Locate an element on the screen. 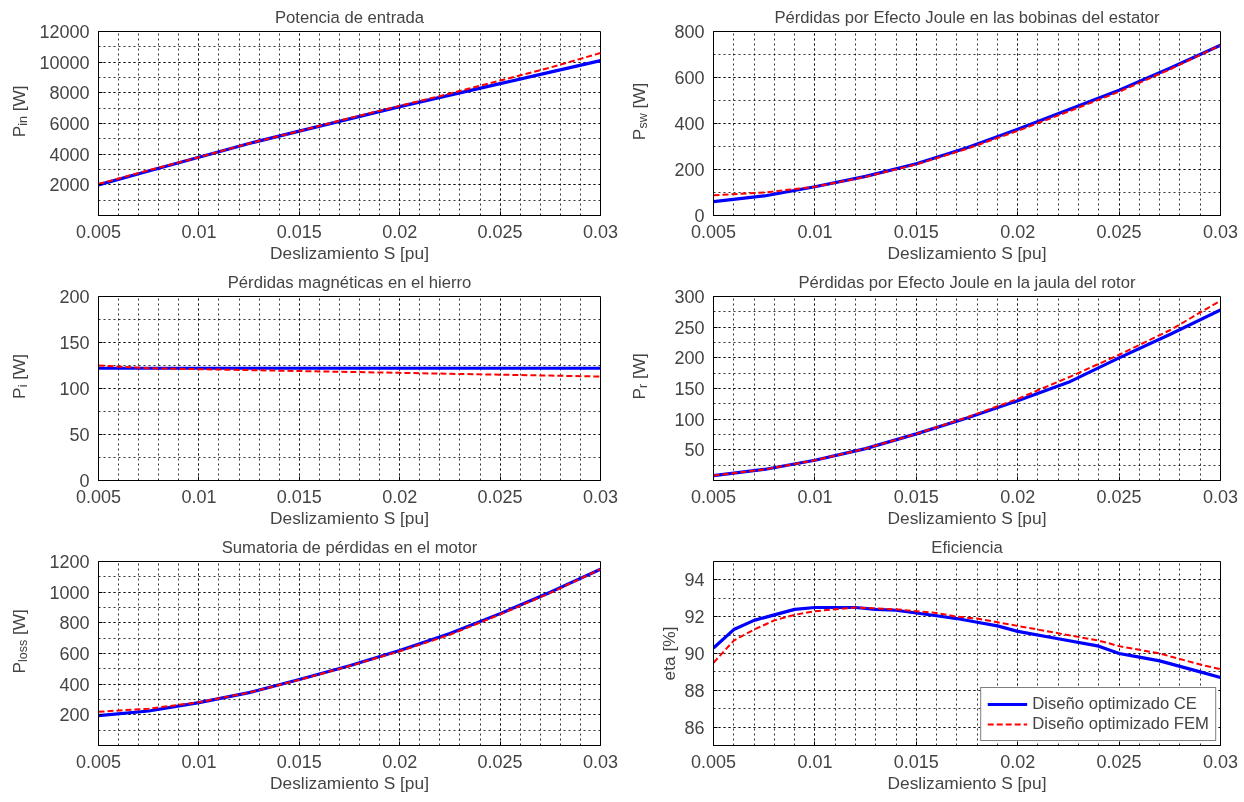 The image size is (1244, 802). y-axis-title: Ploss [W] is located at coordinates (19, 641).